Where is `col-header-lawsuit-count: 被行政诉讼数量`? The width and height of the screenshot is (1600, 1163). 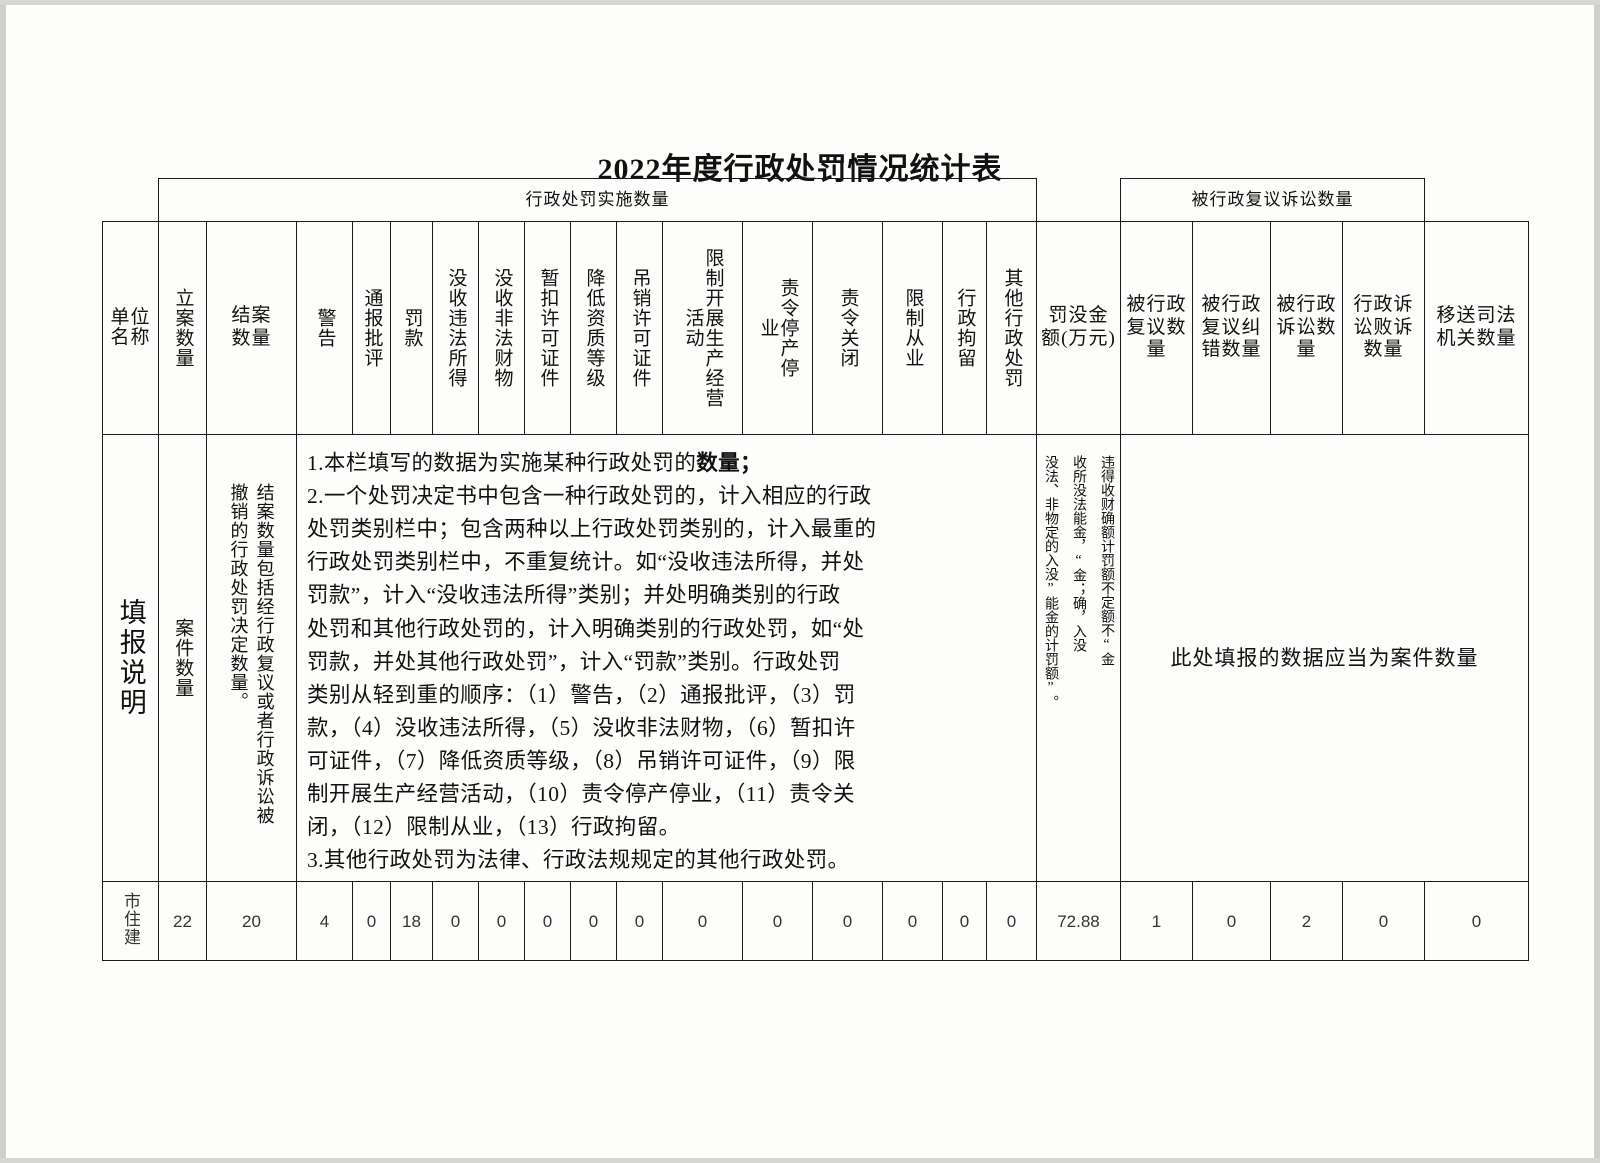 col-header-lawsuit-count: 被行政诉讼数量 is located at coordinates (1306, 328).